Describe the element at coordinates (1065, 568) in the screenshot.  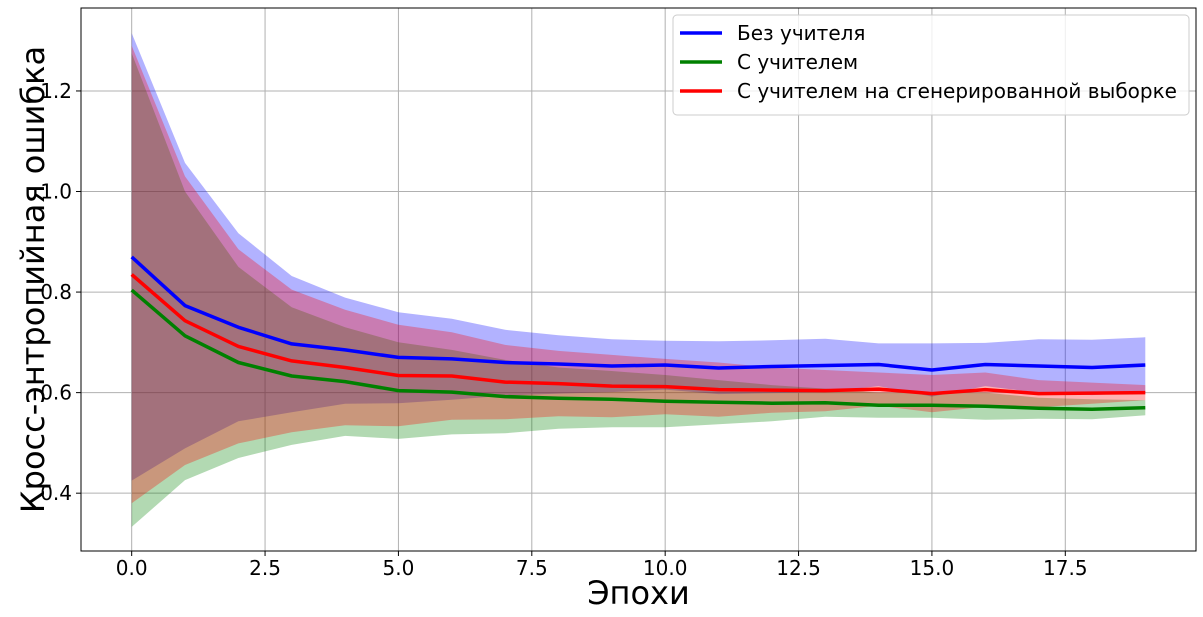
I see `x-tick-label: 17.5` at that location.